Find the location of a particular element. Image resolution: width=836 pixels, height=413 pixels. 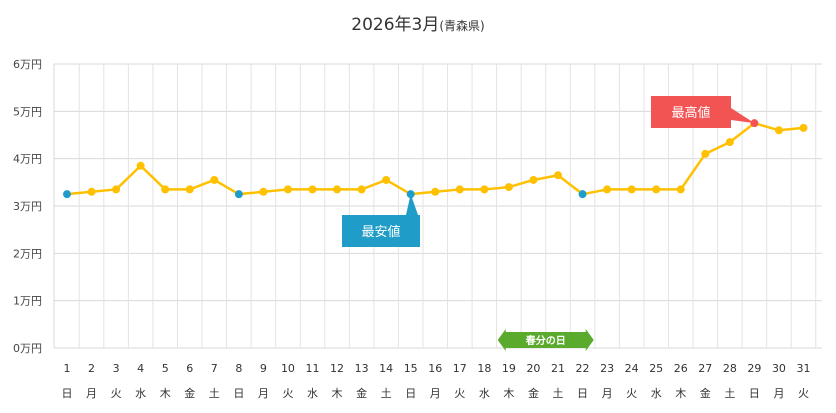

x-tick-day: 14 is located at coordinates (386, 368).